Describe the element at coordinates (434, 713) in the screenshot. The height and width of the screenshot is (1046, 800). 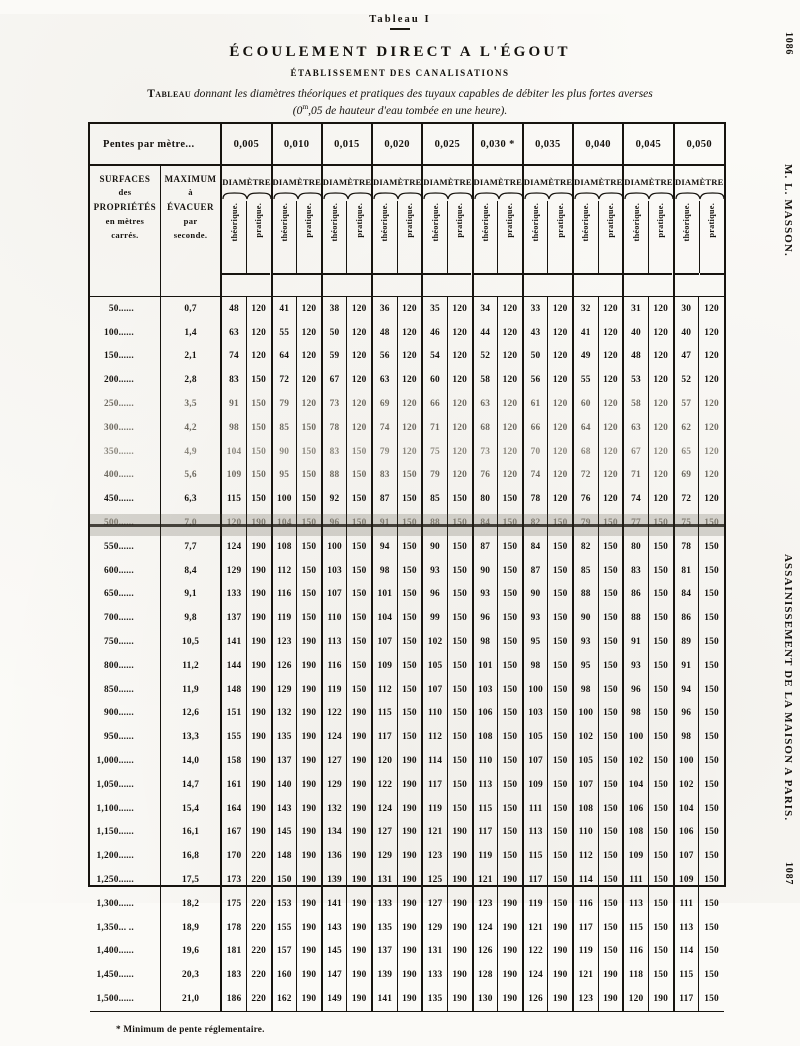
I see `diameter-theorique-cell: 110` at that location.